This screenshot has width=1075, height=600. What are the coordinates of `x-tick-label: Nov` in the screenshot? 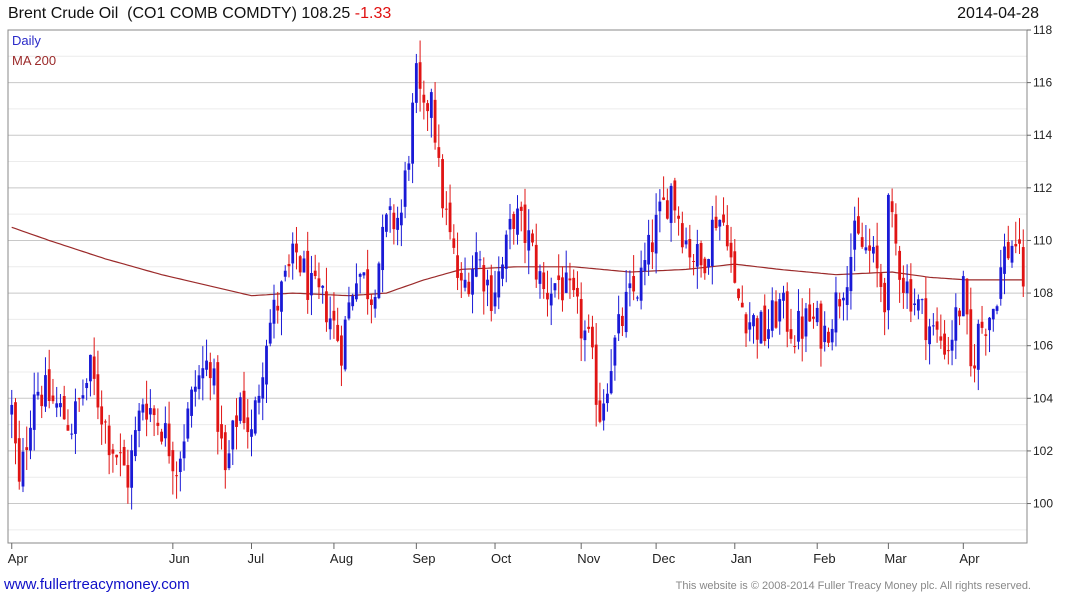 It's located at (589, 558).